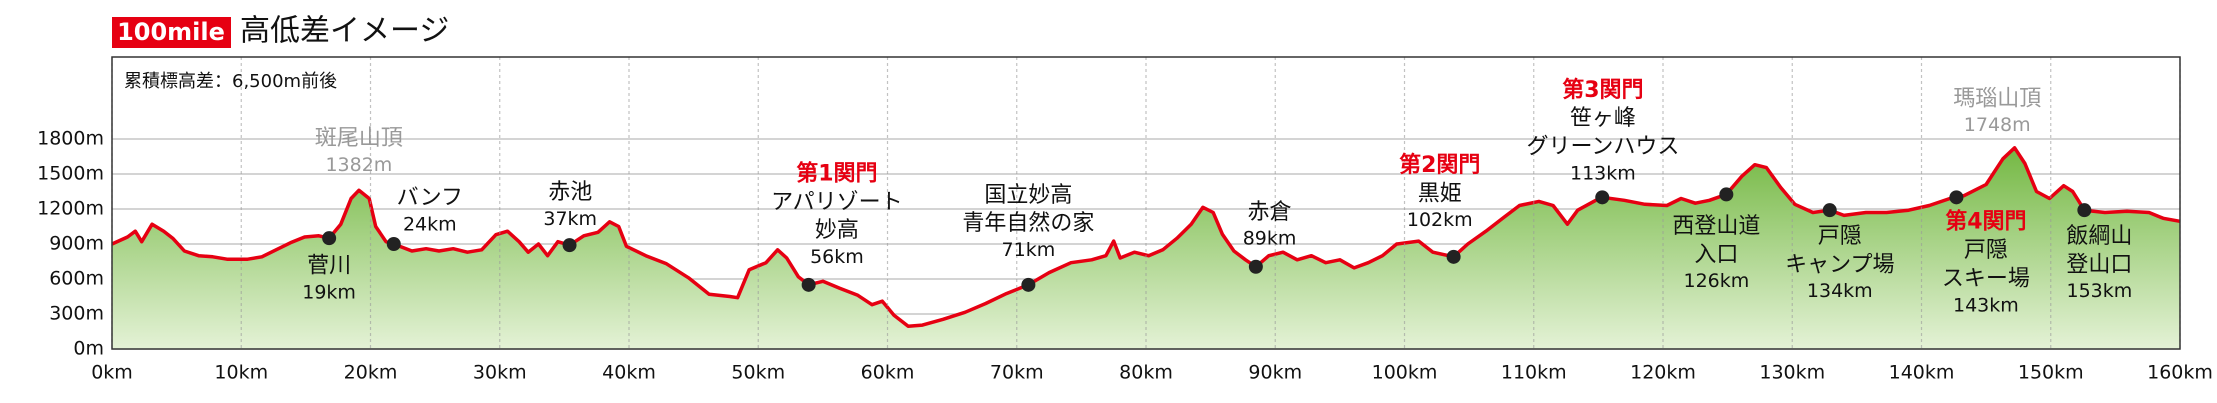 The height and width of the screenshot is (403, 2217). I want to click on x-tick-label: 80km, so click(1146, 373).